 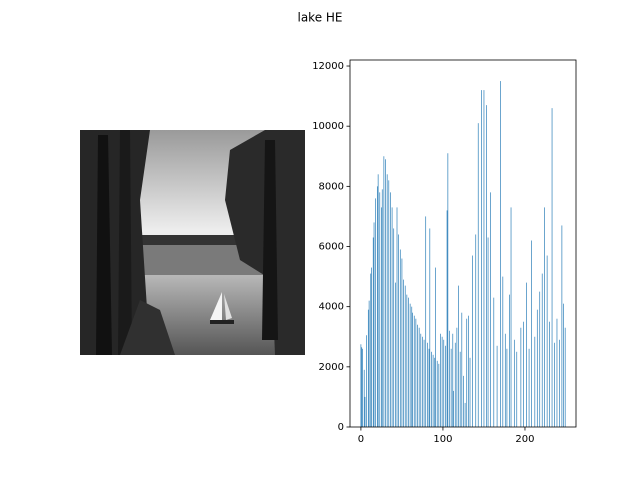 I want to click on x-tick-label: 0, so click(x=361, y=439).